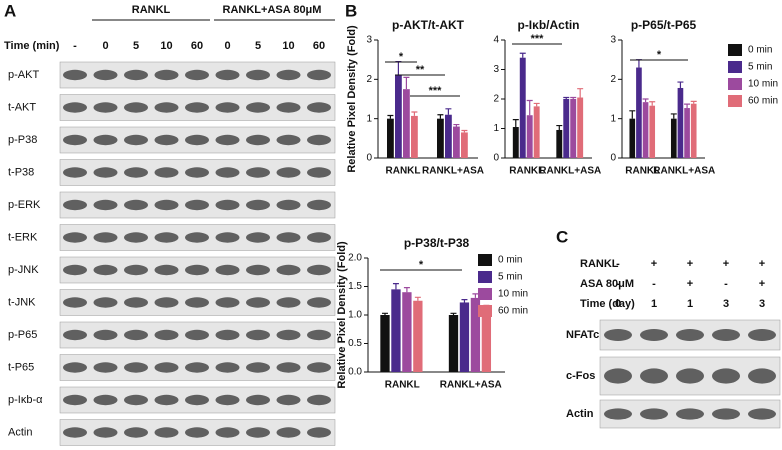  What do you see at coordinates (613, 40) in the screenshot?
I see `y-tick-label: 3` at bounding box center [613, 40].